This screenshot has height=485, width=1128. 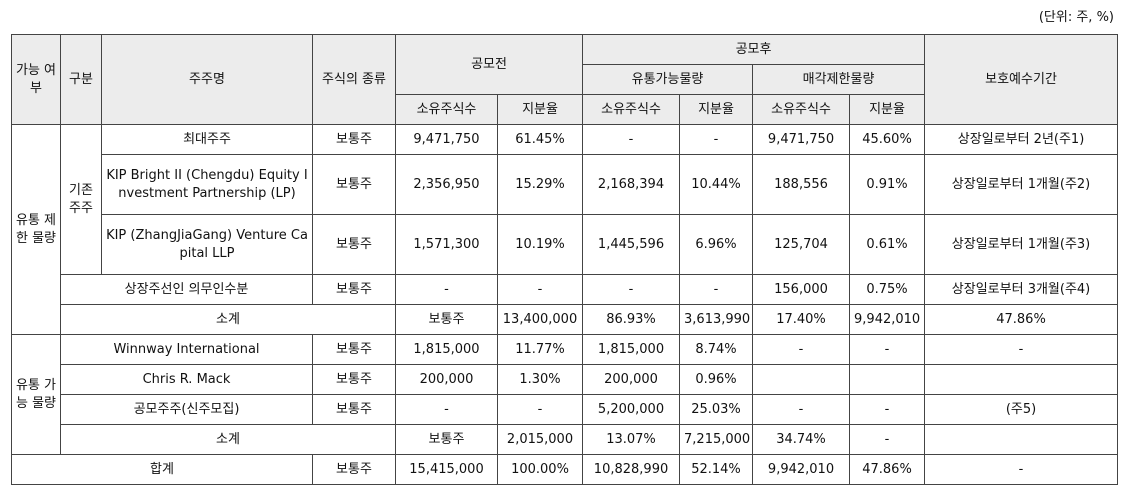 What do you see at coordinates (801, 244) in the screenshot?
I see `res-shares: 125,704` at bounding box center [801, 244].